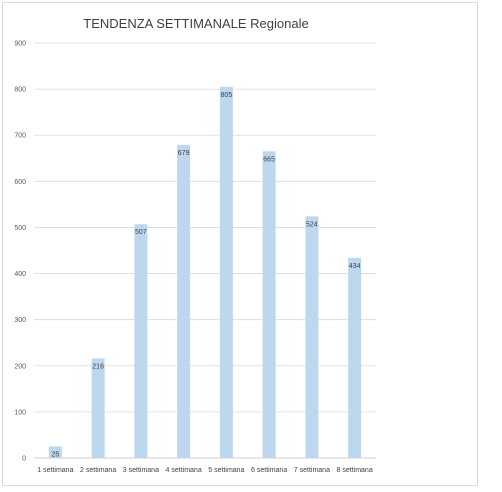  Describe the element at coordinates (20, 182) in the screenshot. I see `y-tick-label: 600` at that location.